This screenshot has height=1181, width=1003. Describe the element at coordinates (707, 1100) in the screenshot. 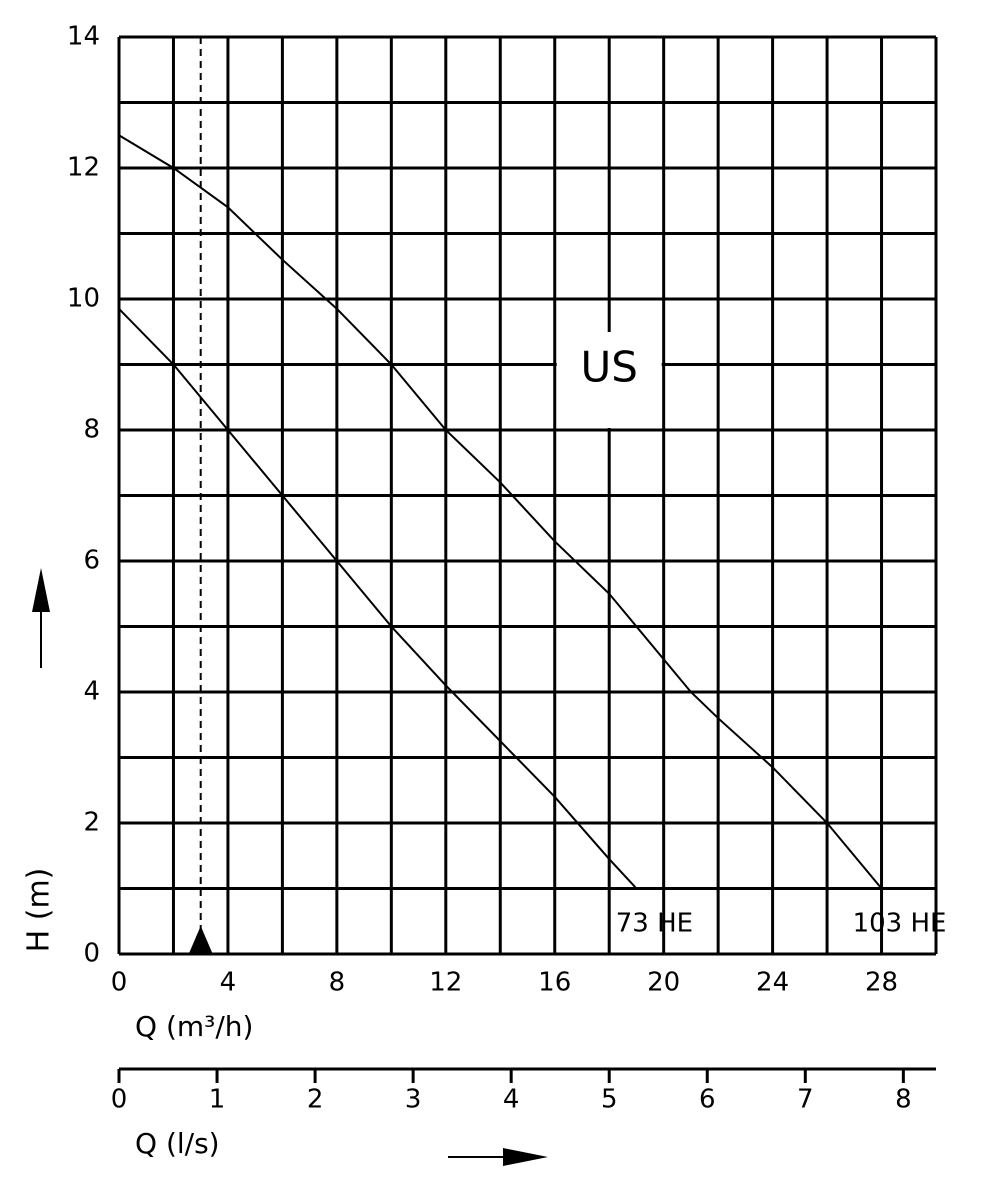

I see `x2-tick-label: 6` at that location.